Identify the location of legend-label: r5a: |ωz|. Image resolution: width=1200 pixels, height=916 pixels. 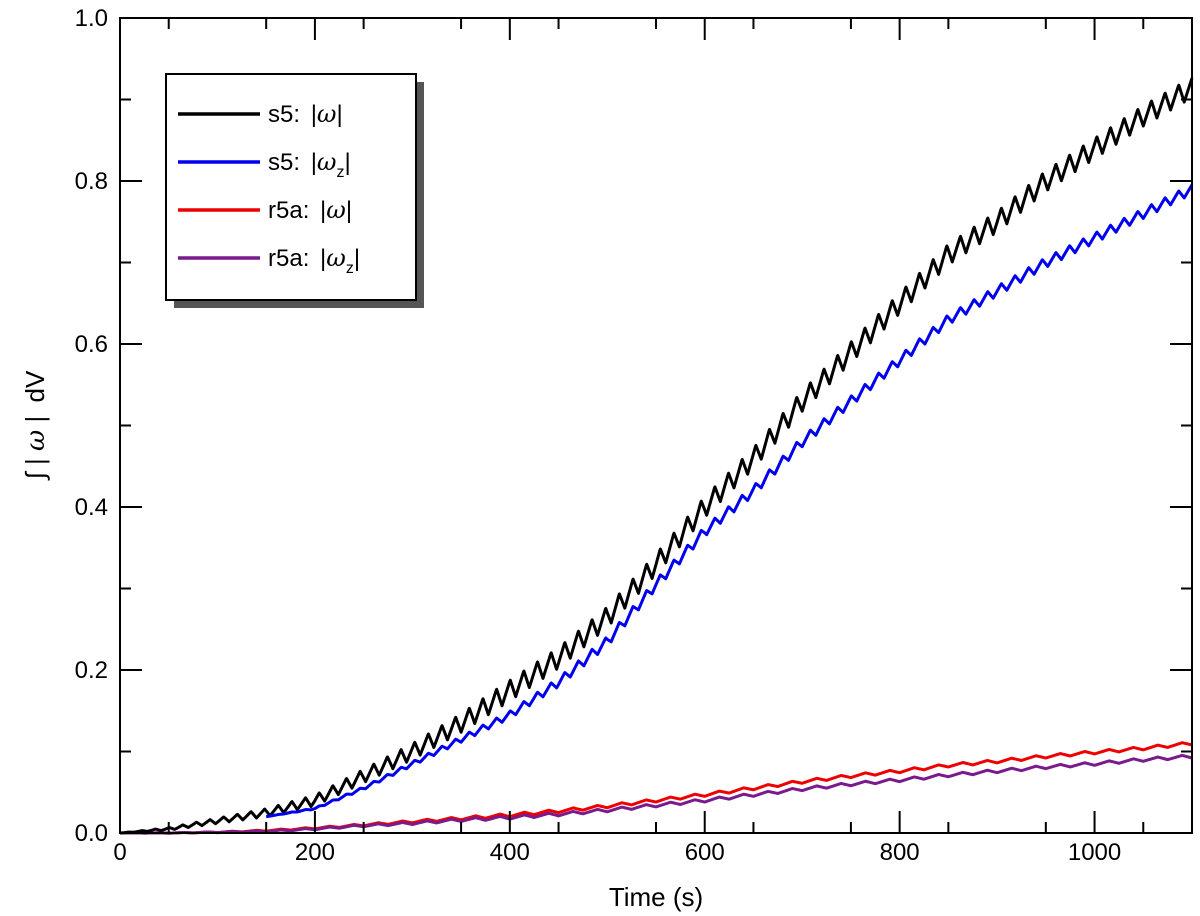
(314, 260).